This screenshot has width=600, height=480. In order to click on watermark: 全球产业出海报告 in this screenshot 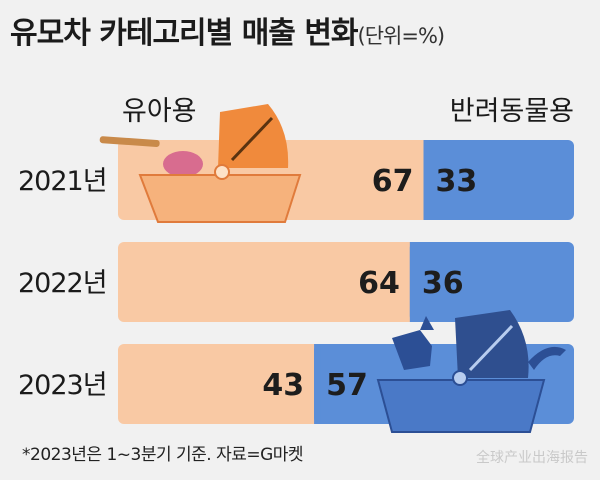, I will do `click(532, 457)`.